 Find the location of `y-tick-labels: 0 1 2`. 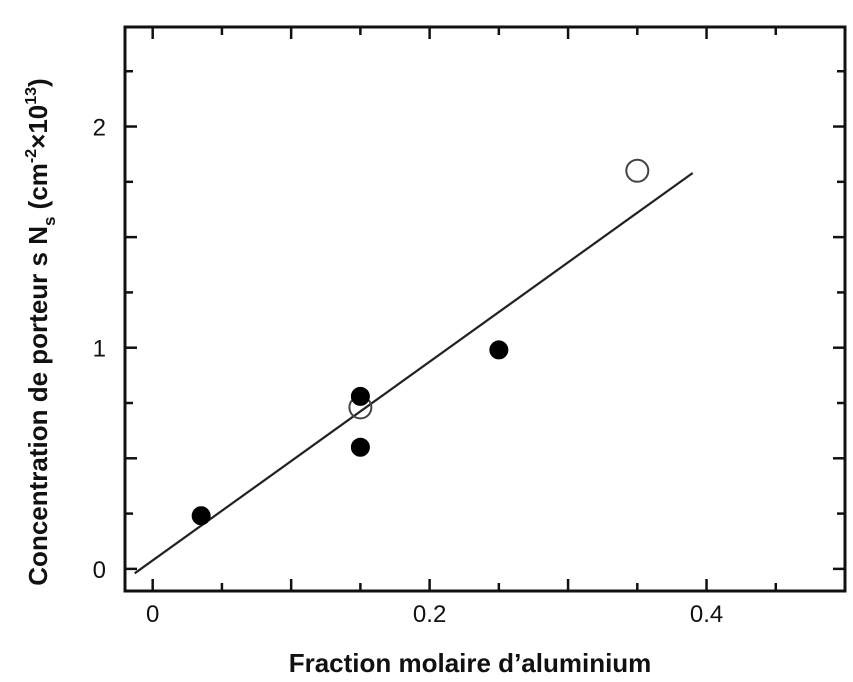

y-tick-labels: 0 1 2 is located at coordinates (99, 349).